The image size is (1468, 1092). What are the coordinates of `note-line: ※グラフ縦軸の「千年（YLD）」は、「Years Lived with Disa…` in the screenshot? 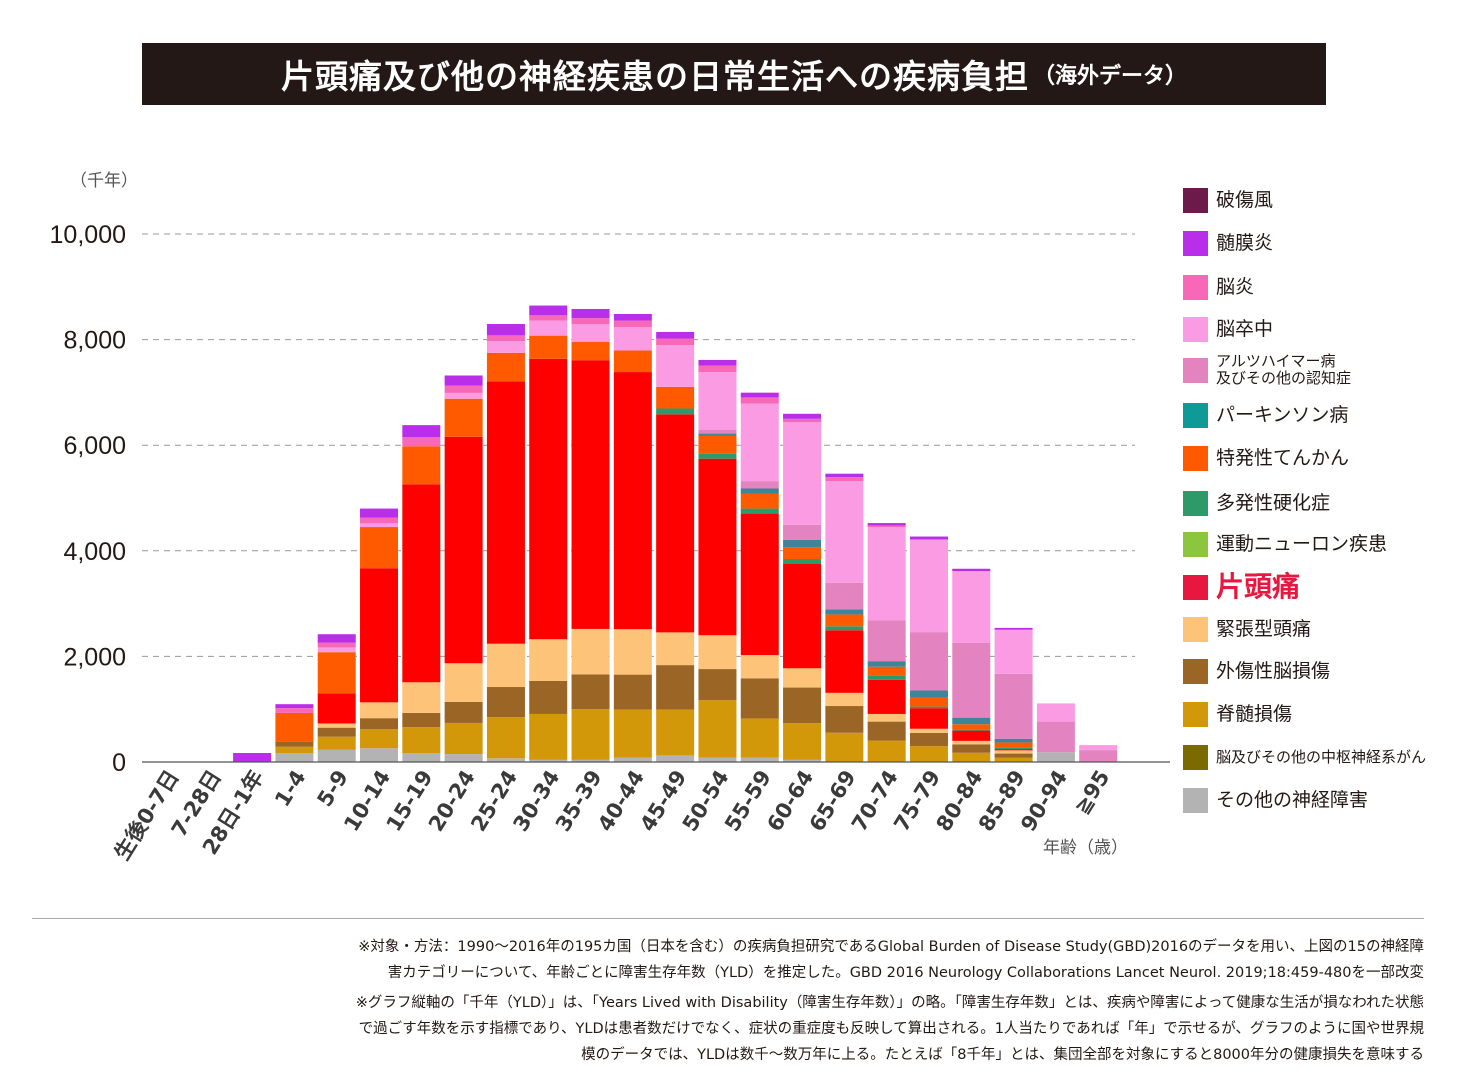 It's located at (889, 1003).